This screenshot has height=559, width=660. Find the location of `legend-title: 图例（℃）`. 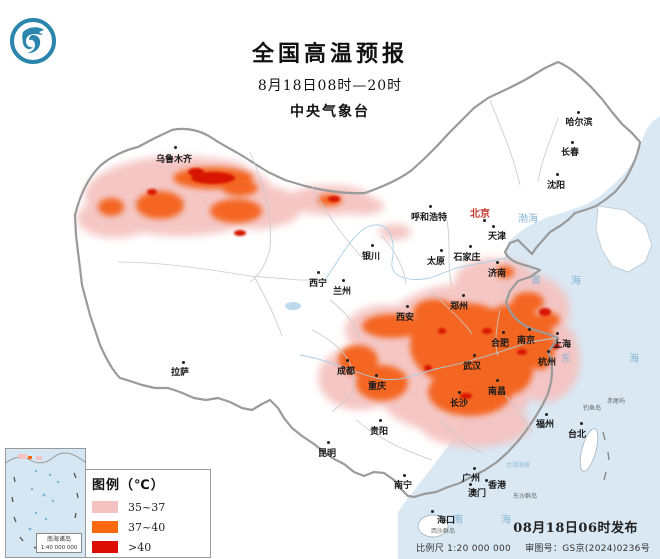

legend-title: 图例（℃） is located at coordinates (128, 485).